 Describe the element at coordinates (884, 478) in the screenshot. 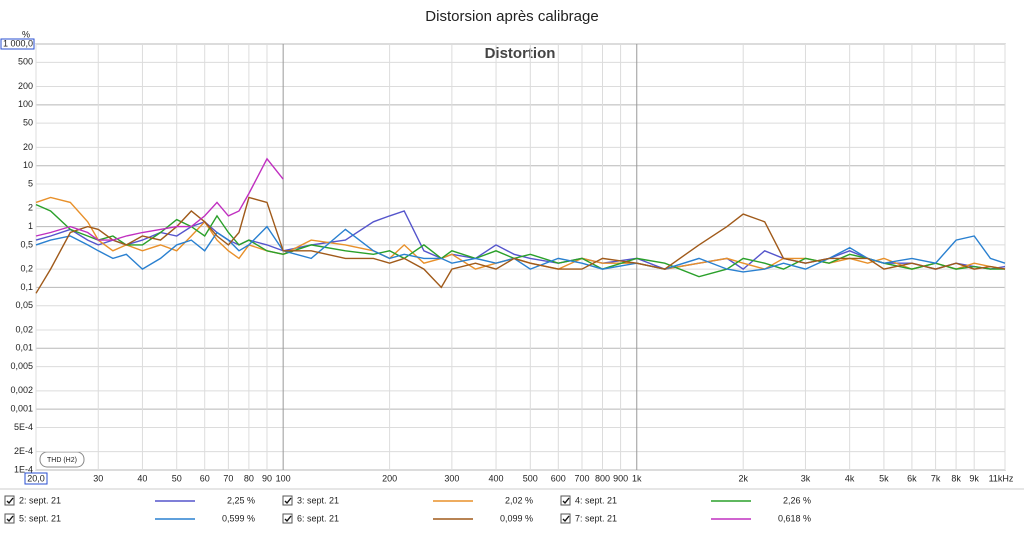

I see `x-tick-label: 5k` at that location.